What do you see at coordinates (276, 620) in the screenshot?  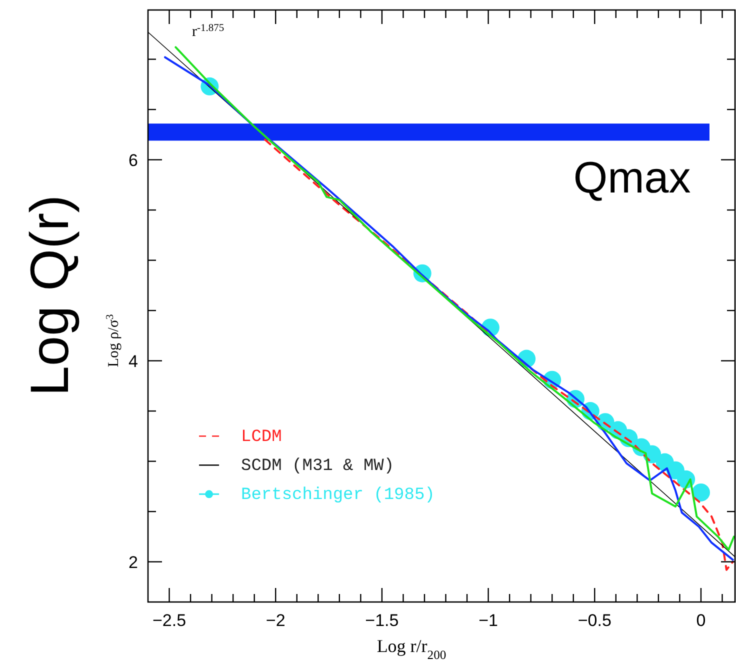 I see `x-tick-label: −2` at bounding box center [276, 620].